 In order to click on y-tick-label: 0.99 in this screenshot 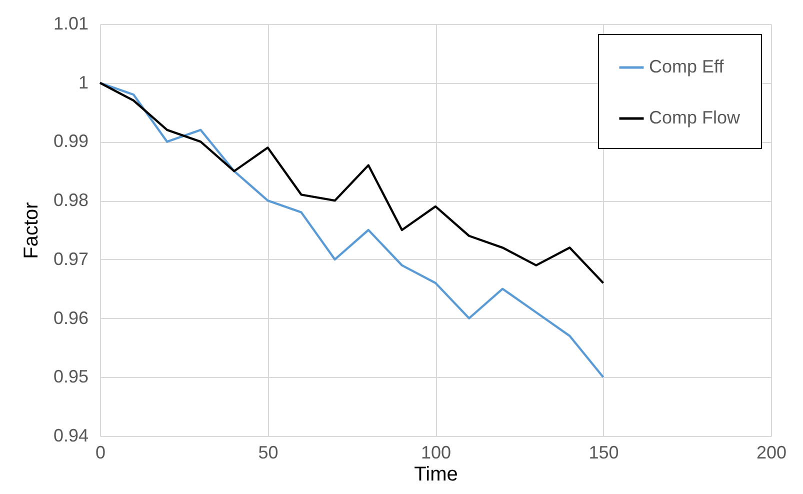, I will do `click(70, 141)`.